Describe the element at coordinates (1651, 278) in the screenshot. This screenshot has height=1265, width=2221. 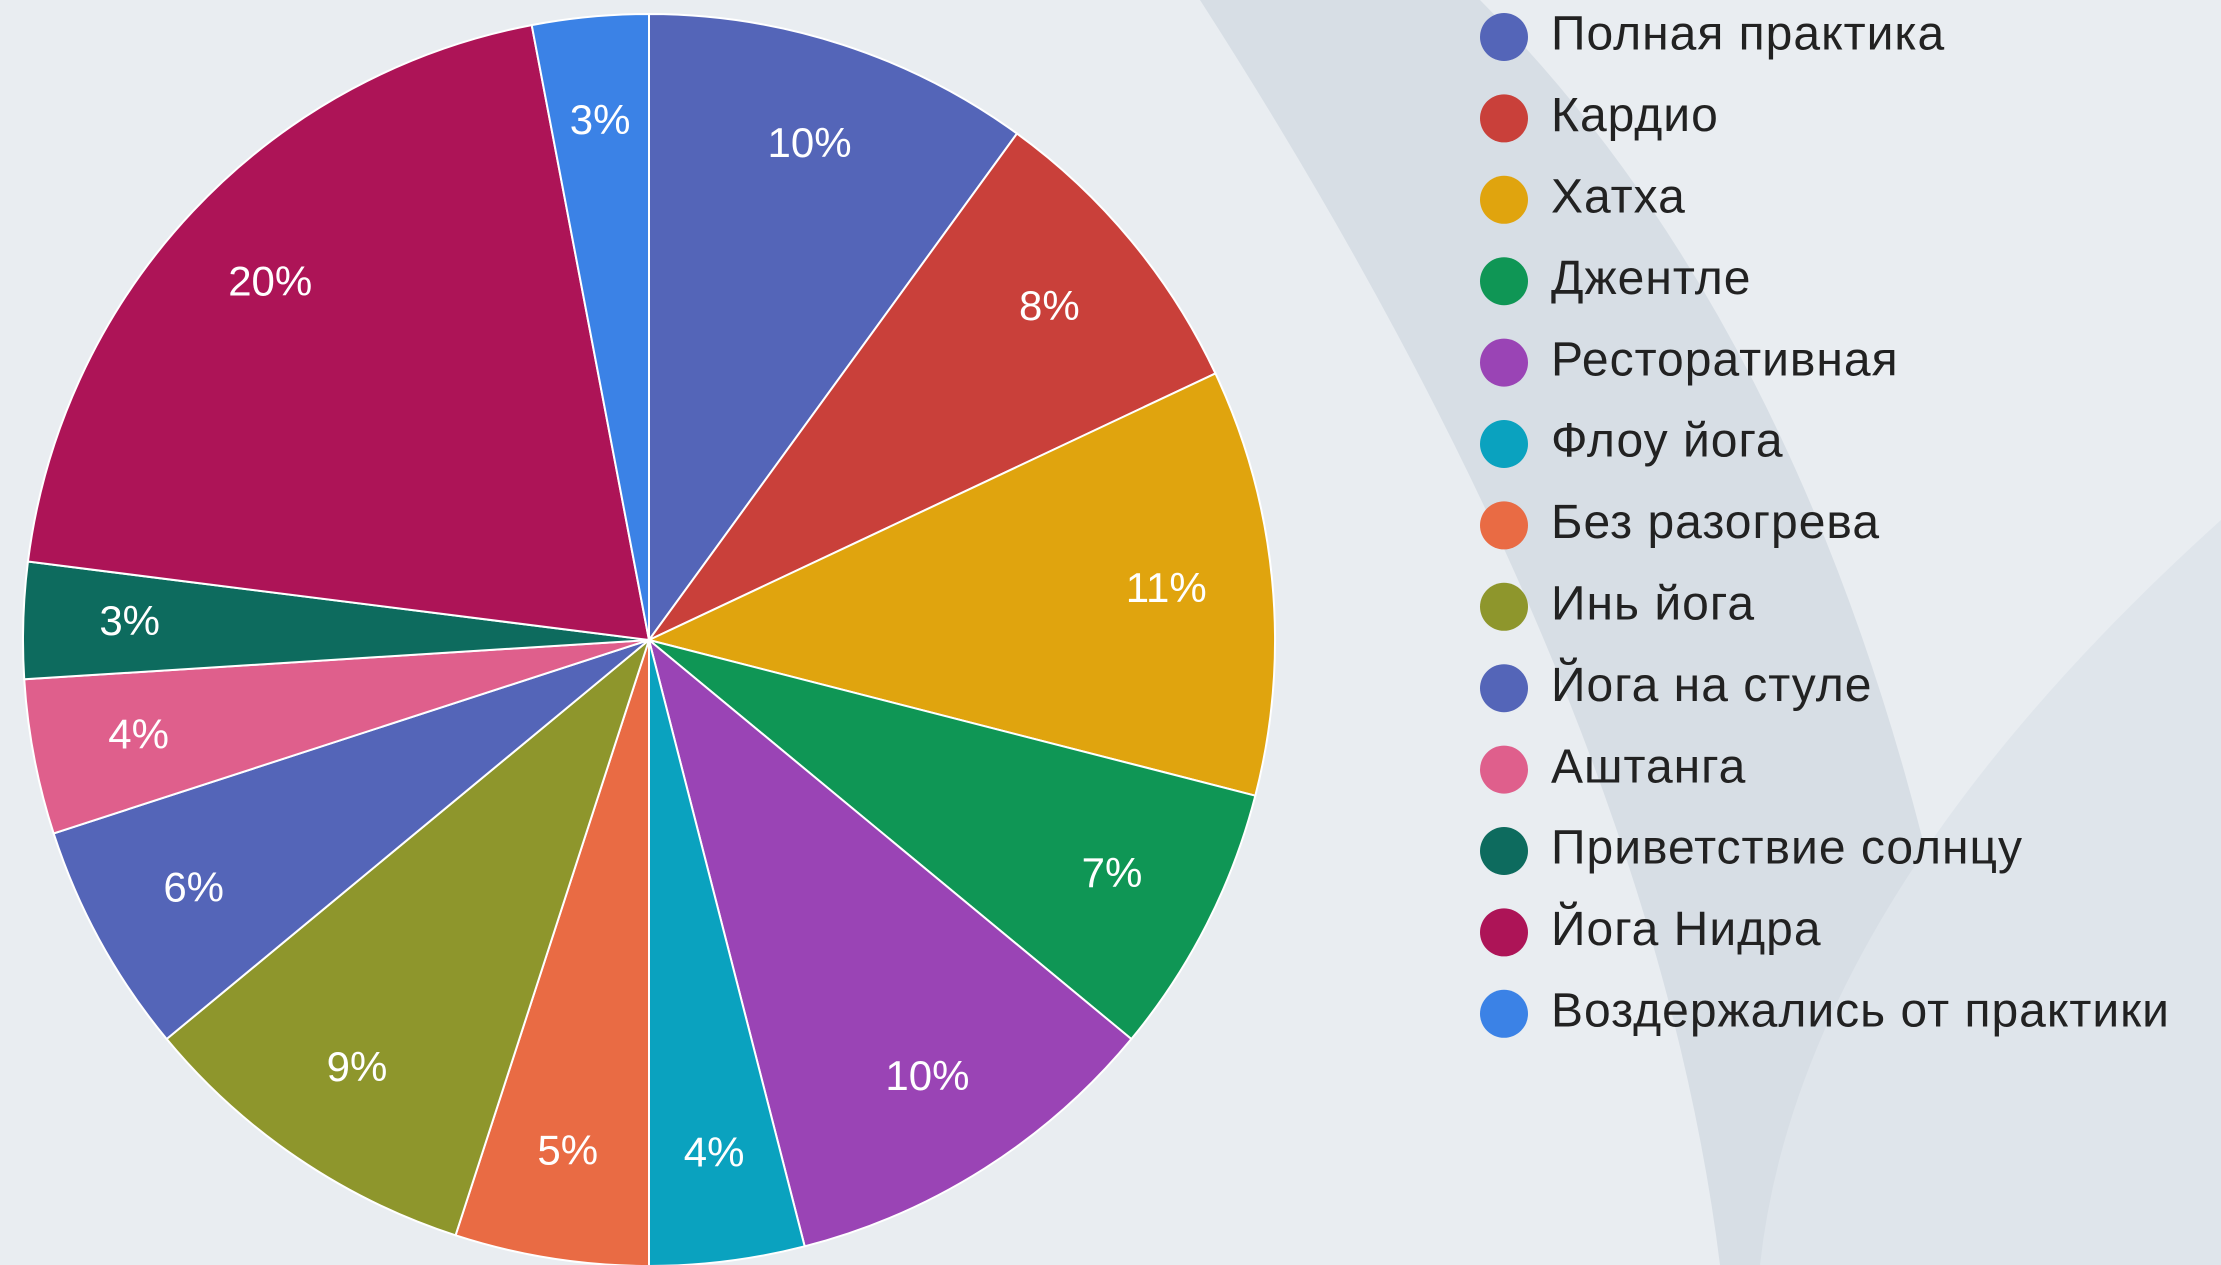
I see `legend-label: Джентле` at that location.